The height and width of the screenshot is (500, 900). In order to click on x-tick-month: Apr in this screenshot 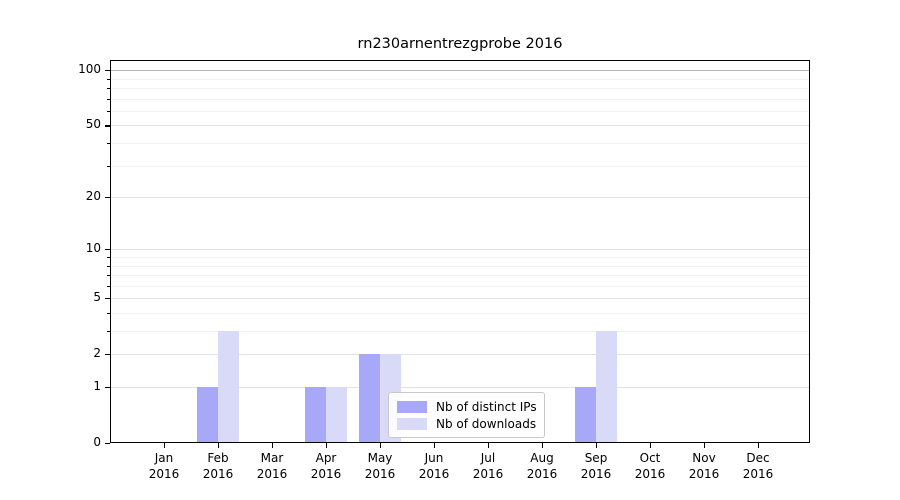, I will do `click(326, 458)`.